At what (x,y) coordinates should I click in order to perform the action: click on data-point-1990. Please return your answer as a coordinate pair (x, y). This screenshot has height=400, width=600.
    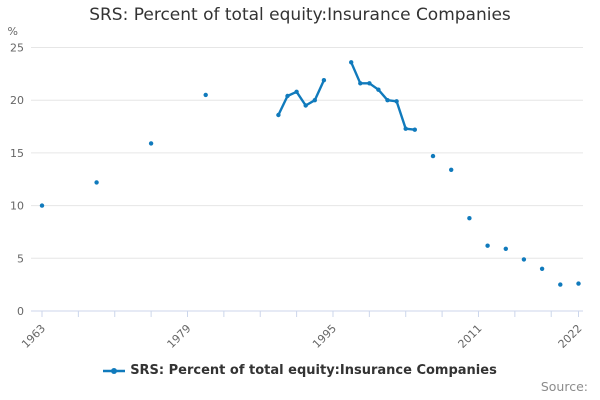
    Looking at the image, I should click on (287, 96).